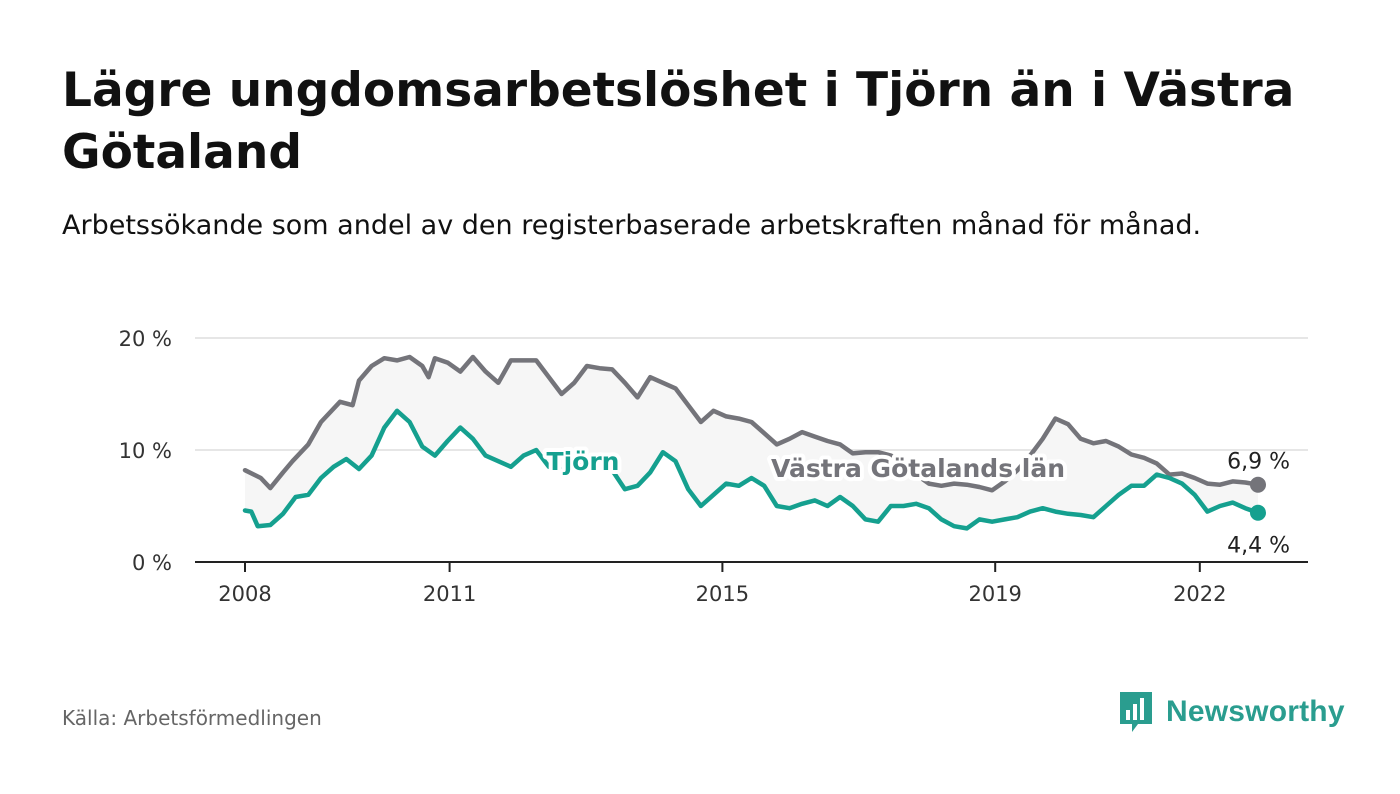 The width and height of the screenshot is (1400, 794). I want to click on series-name-halo: Tjörn, so click(583, 461).